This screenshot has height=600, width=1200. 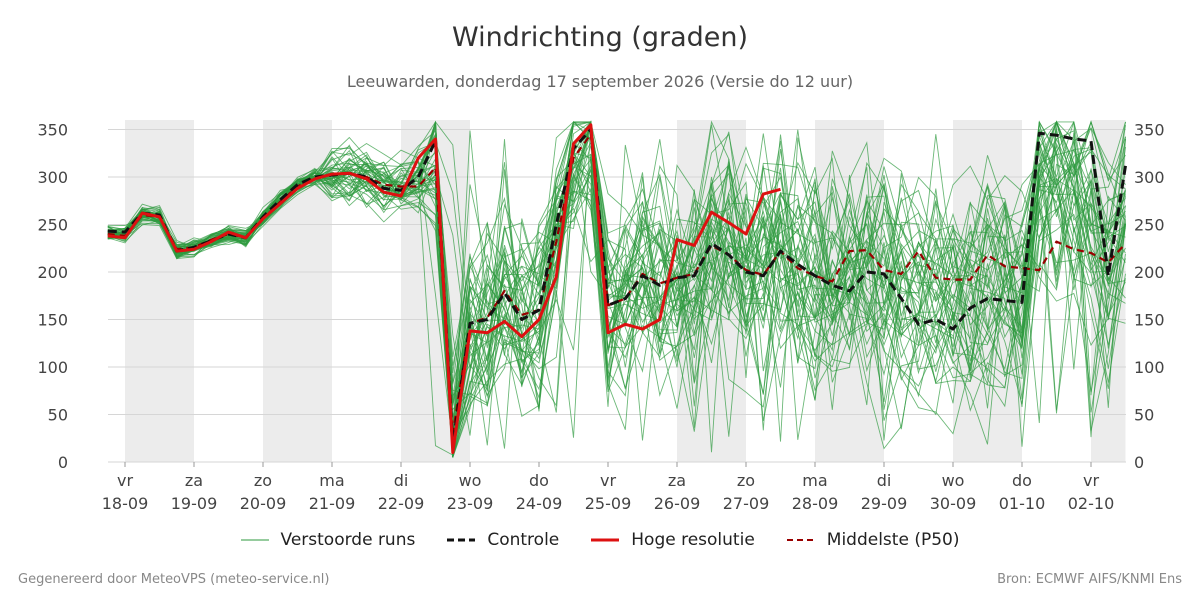 What do you see at coordinates (58, 415) in the screenshot?
I see `y-tick-label-left: 50` at bounding box center [58, 415].